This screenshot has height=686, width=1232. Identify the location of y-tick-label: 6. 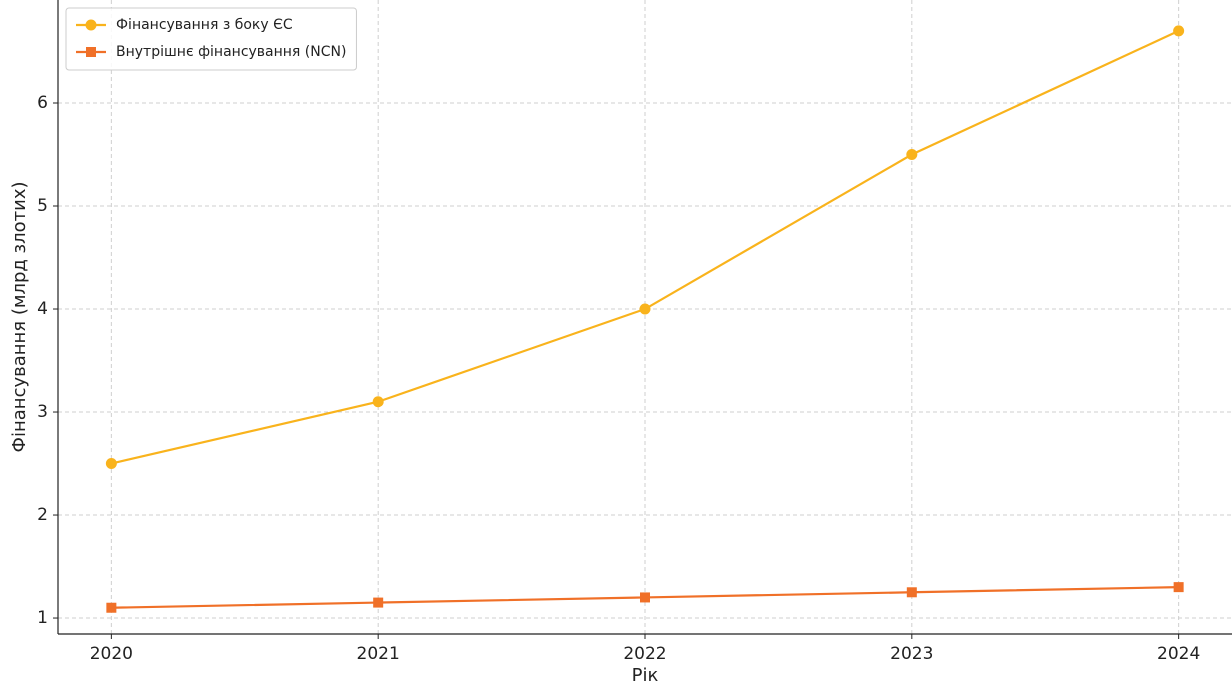
(42, 103).